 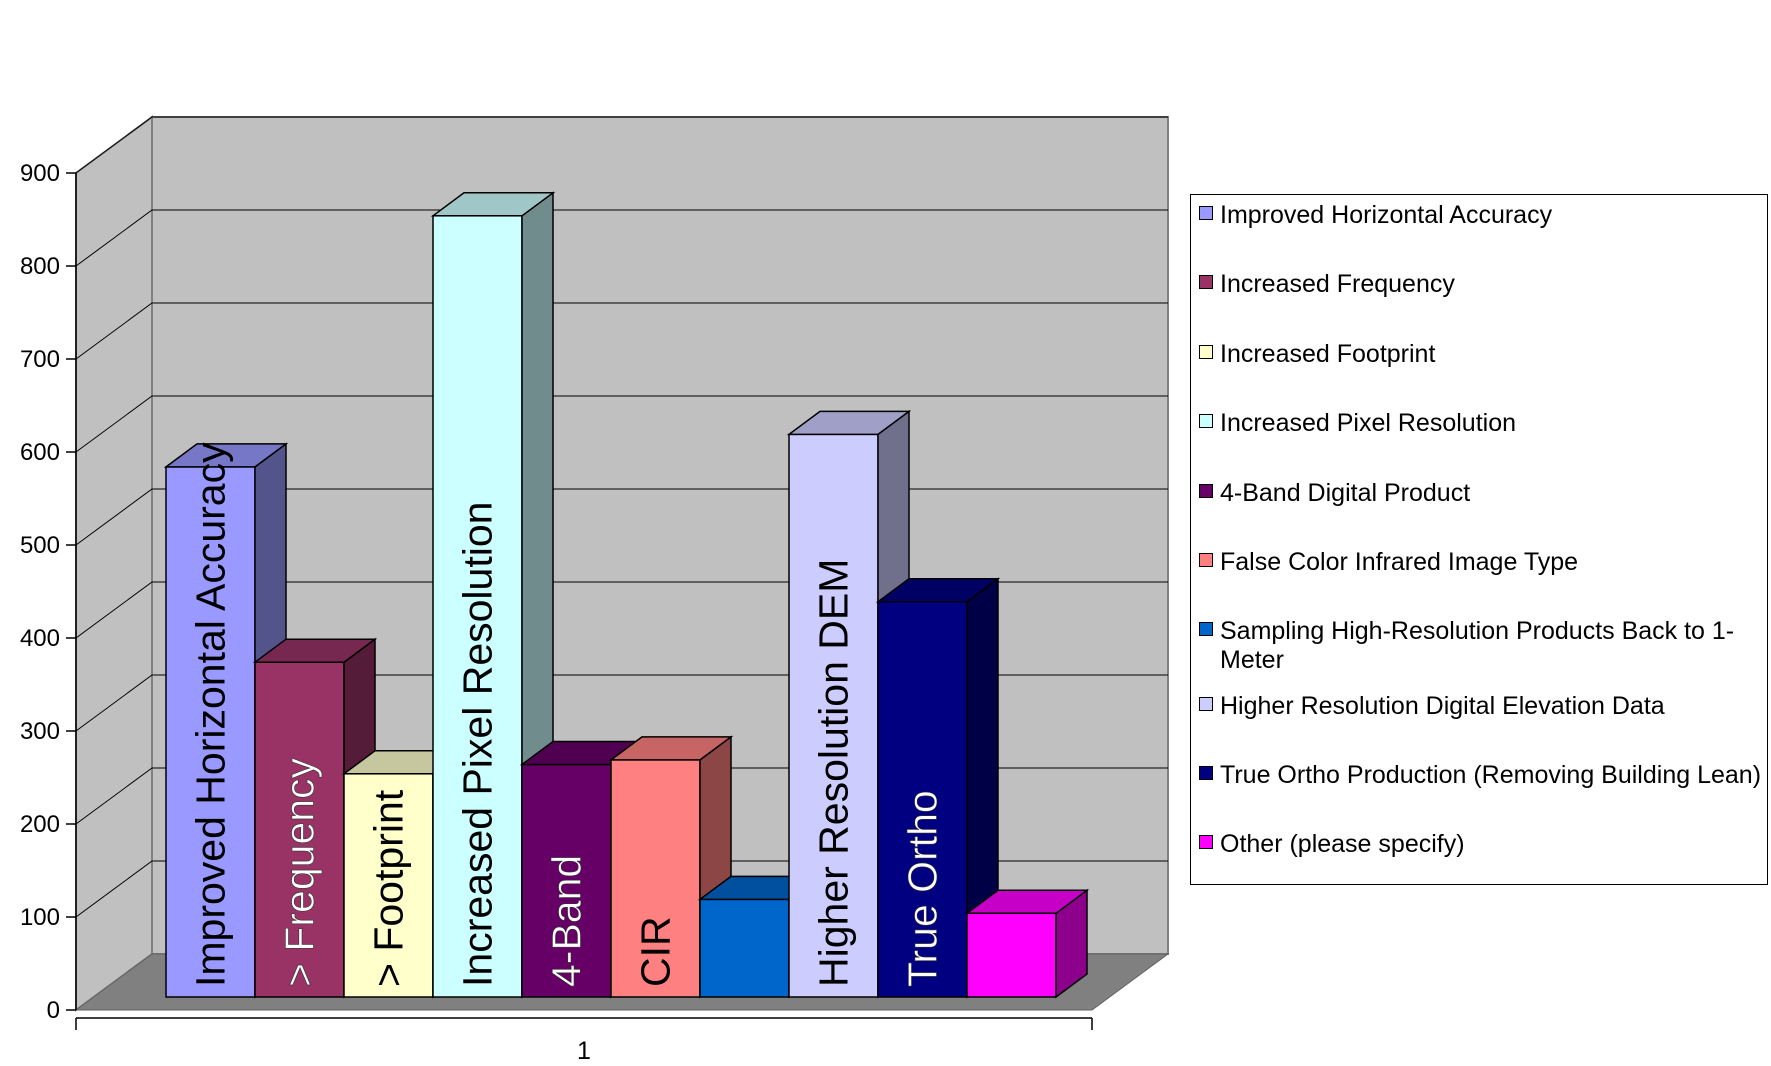 What do you see at coordinates (1386, 215) in the screenshot?
I see `legend-label: Improved Horizontal Accuracy` at bounding box center [1386, 215].